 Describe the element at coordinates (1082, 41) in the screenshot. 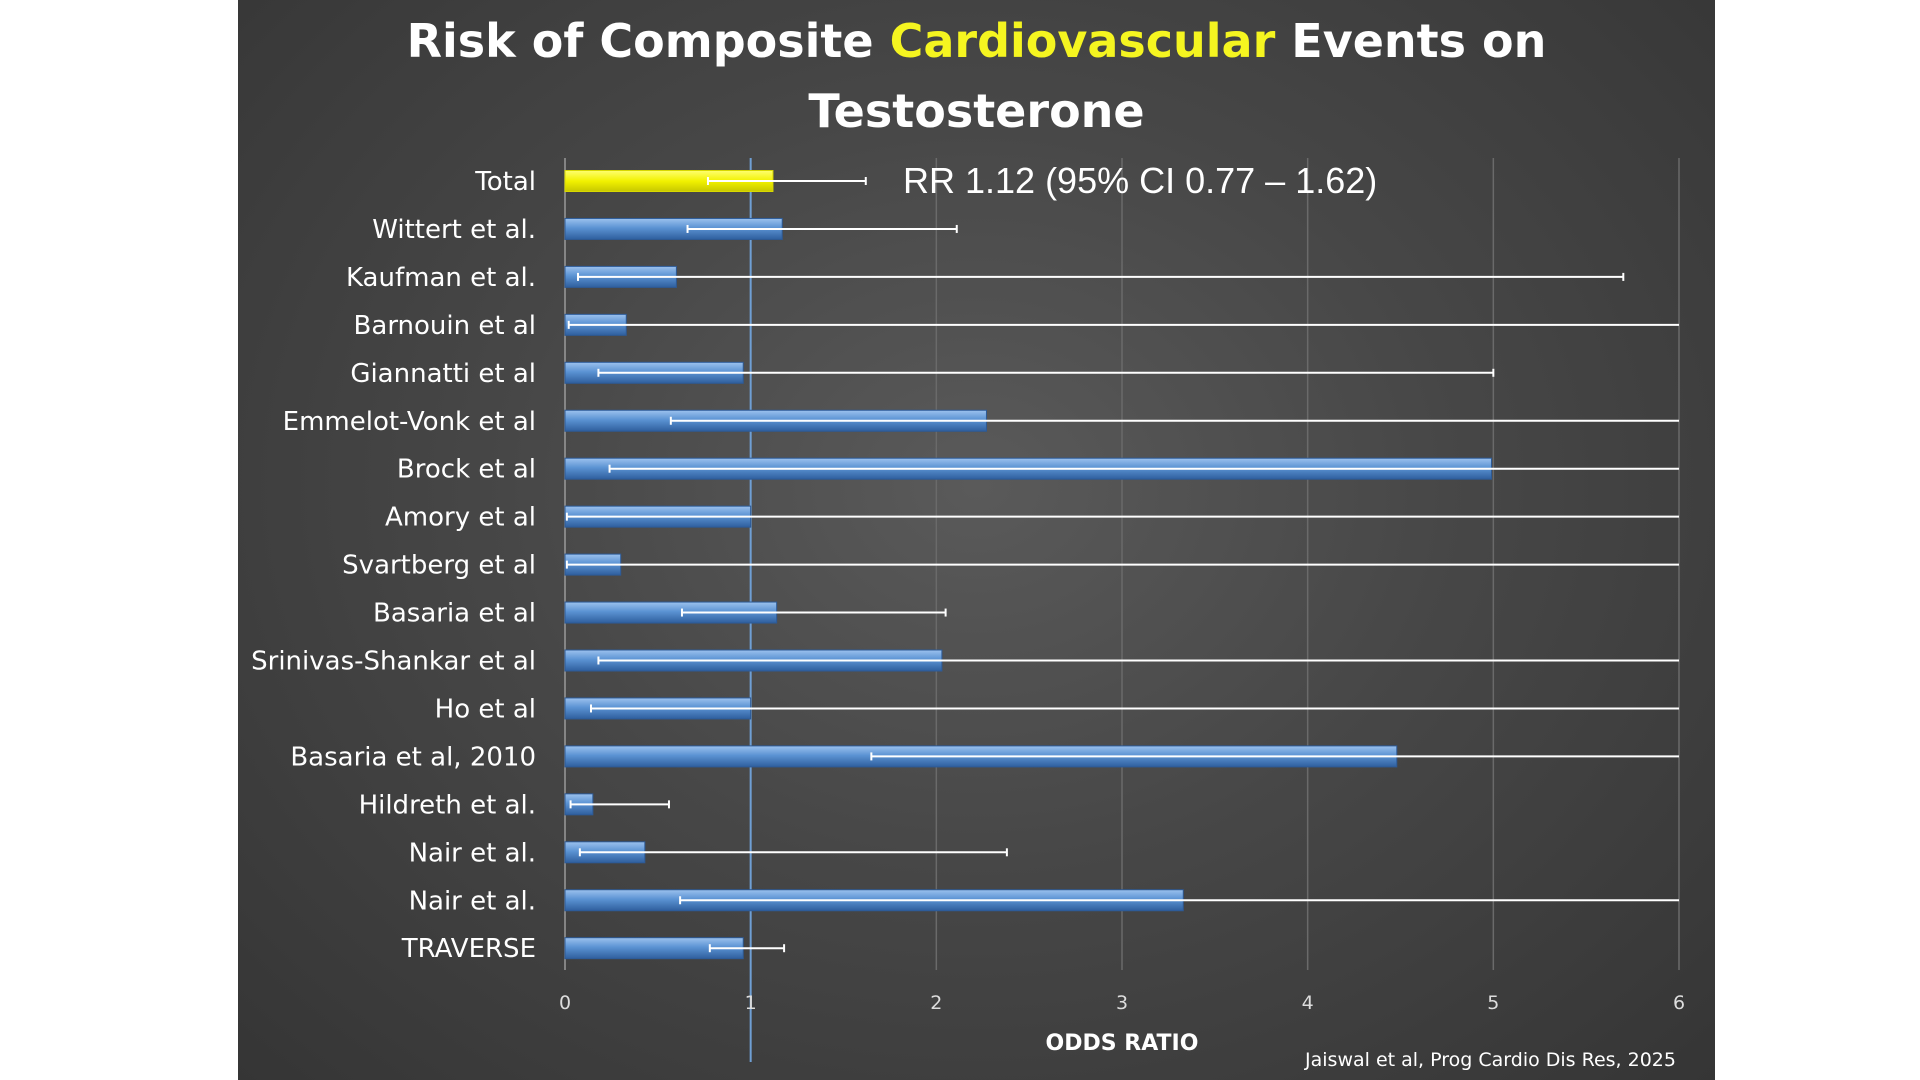

I see `title-highlight: Cardiovascular` at that location.